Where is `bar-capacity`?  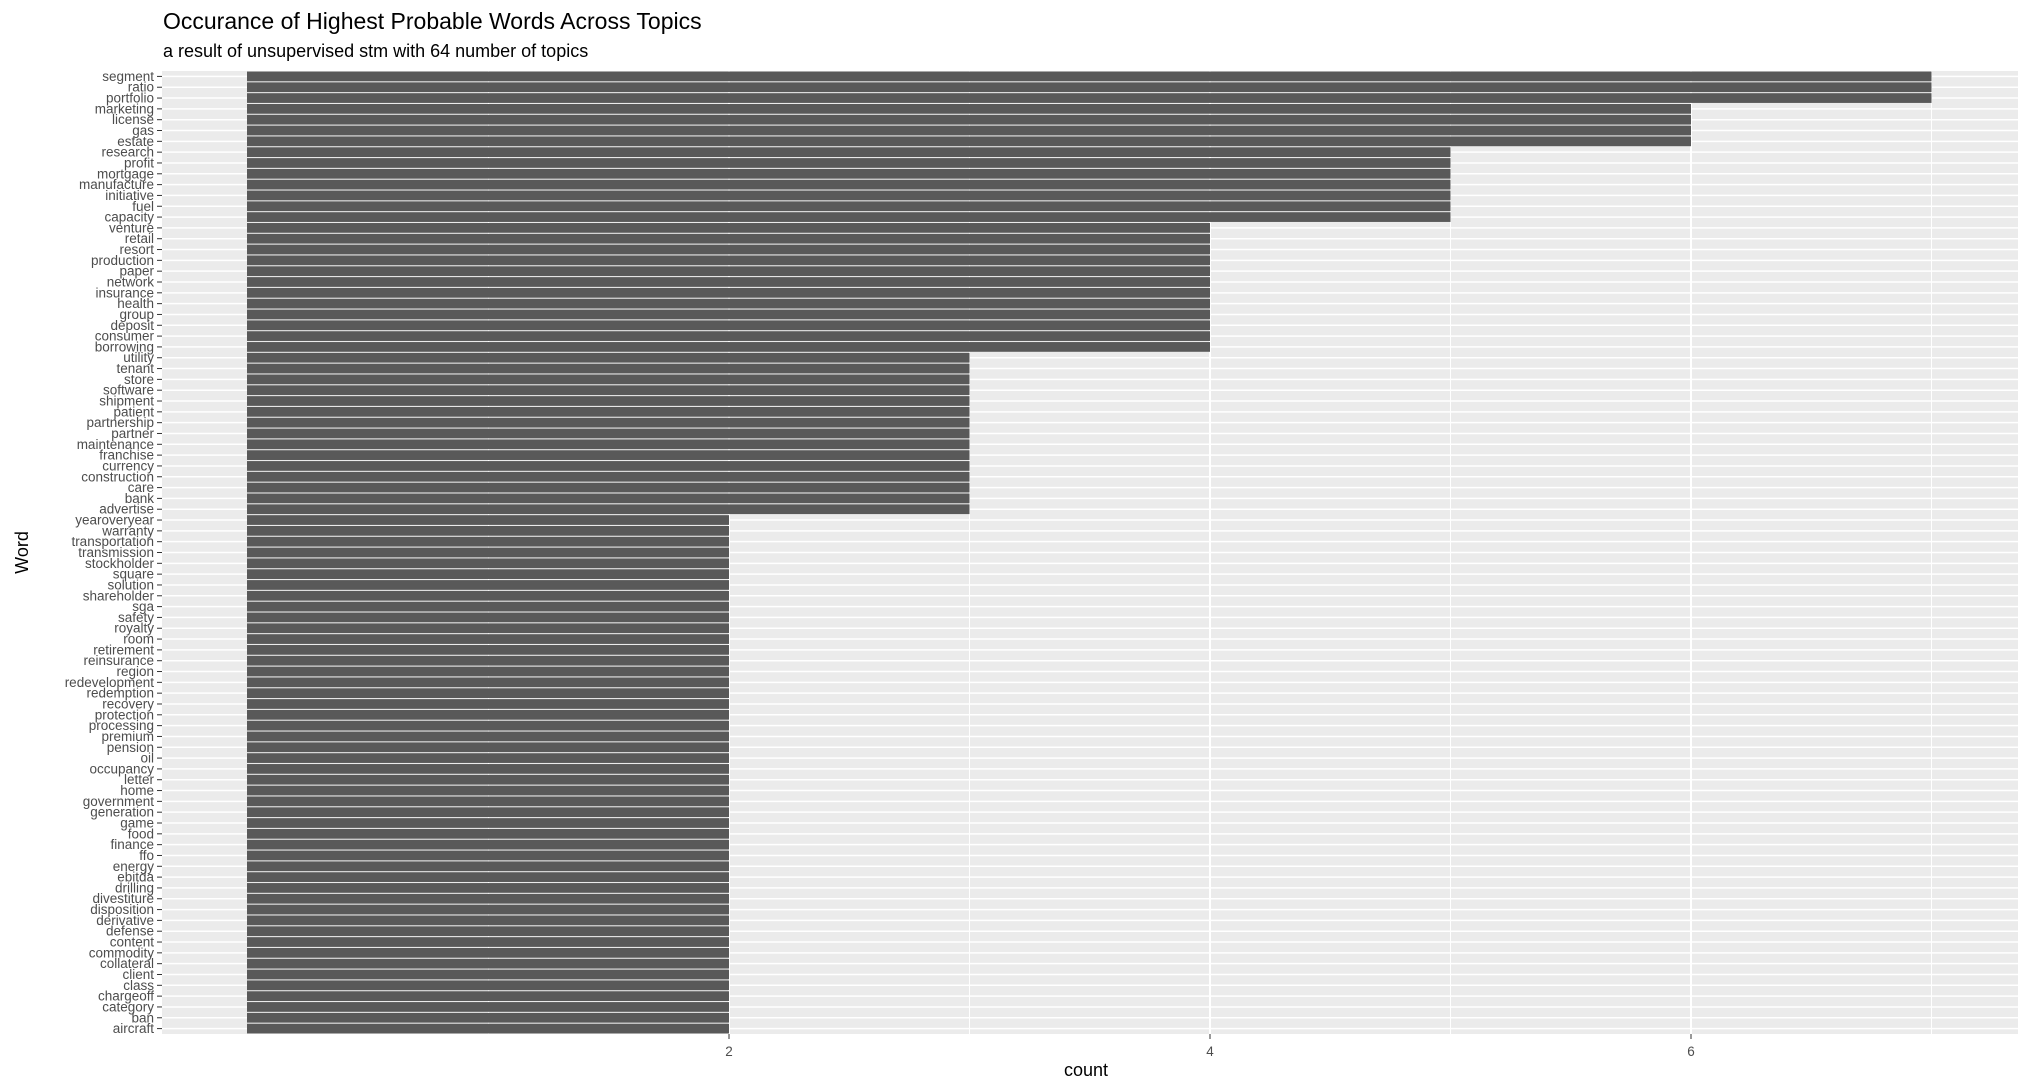 bar-capacity is located at coordinates (849, 217).